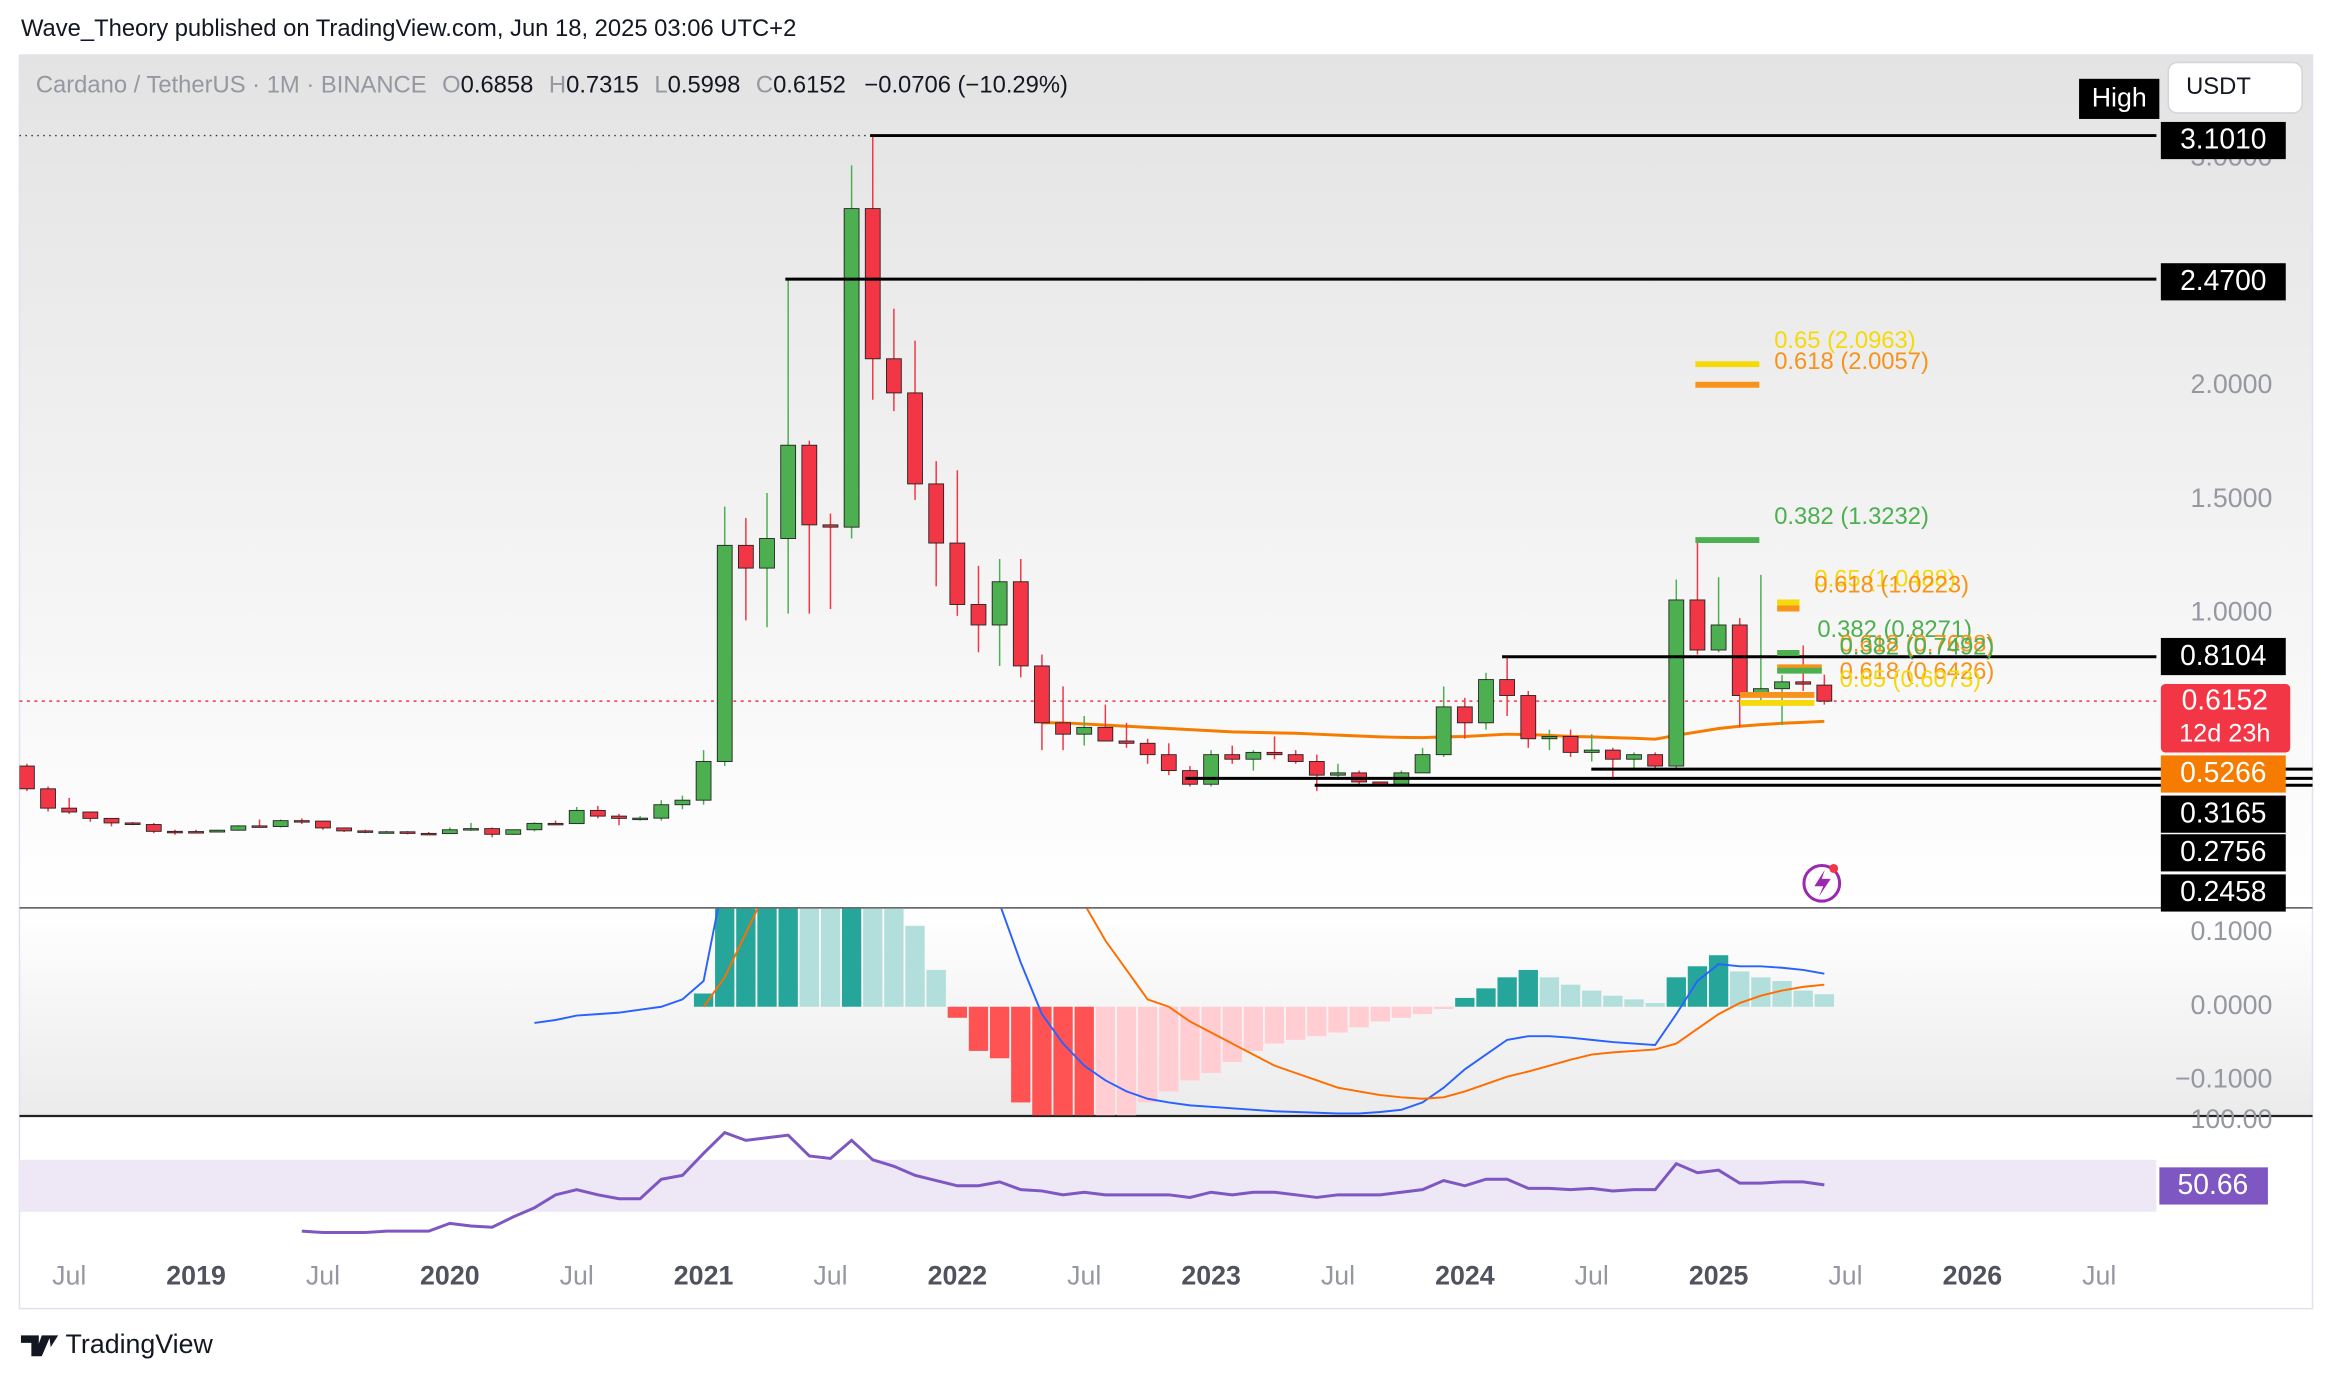  What do you see at coordinates (2223, 812) in the screenshot?
I see `level-label: 0.3165` at bounding box center [2223, 812].